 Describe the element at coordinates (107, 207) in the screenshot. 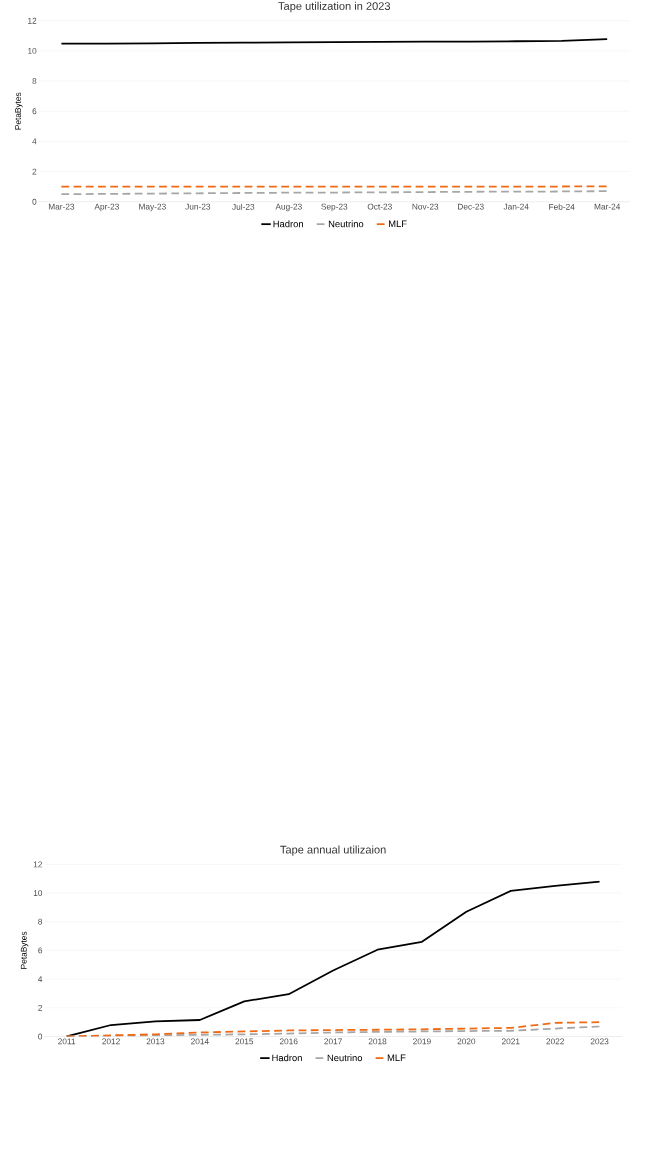

I see `x-tick-label: Apr-23` at that location.